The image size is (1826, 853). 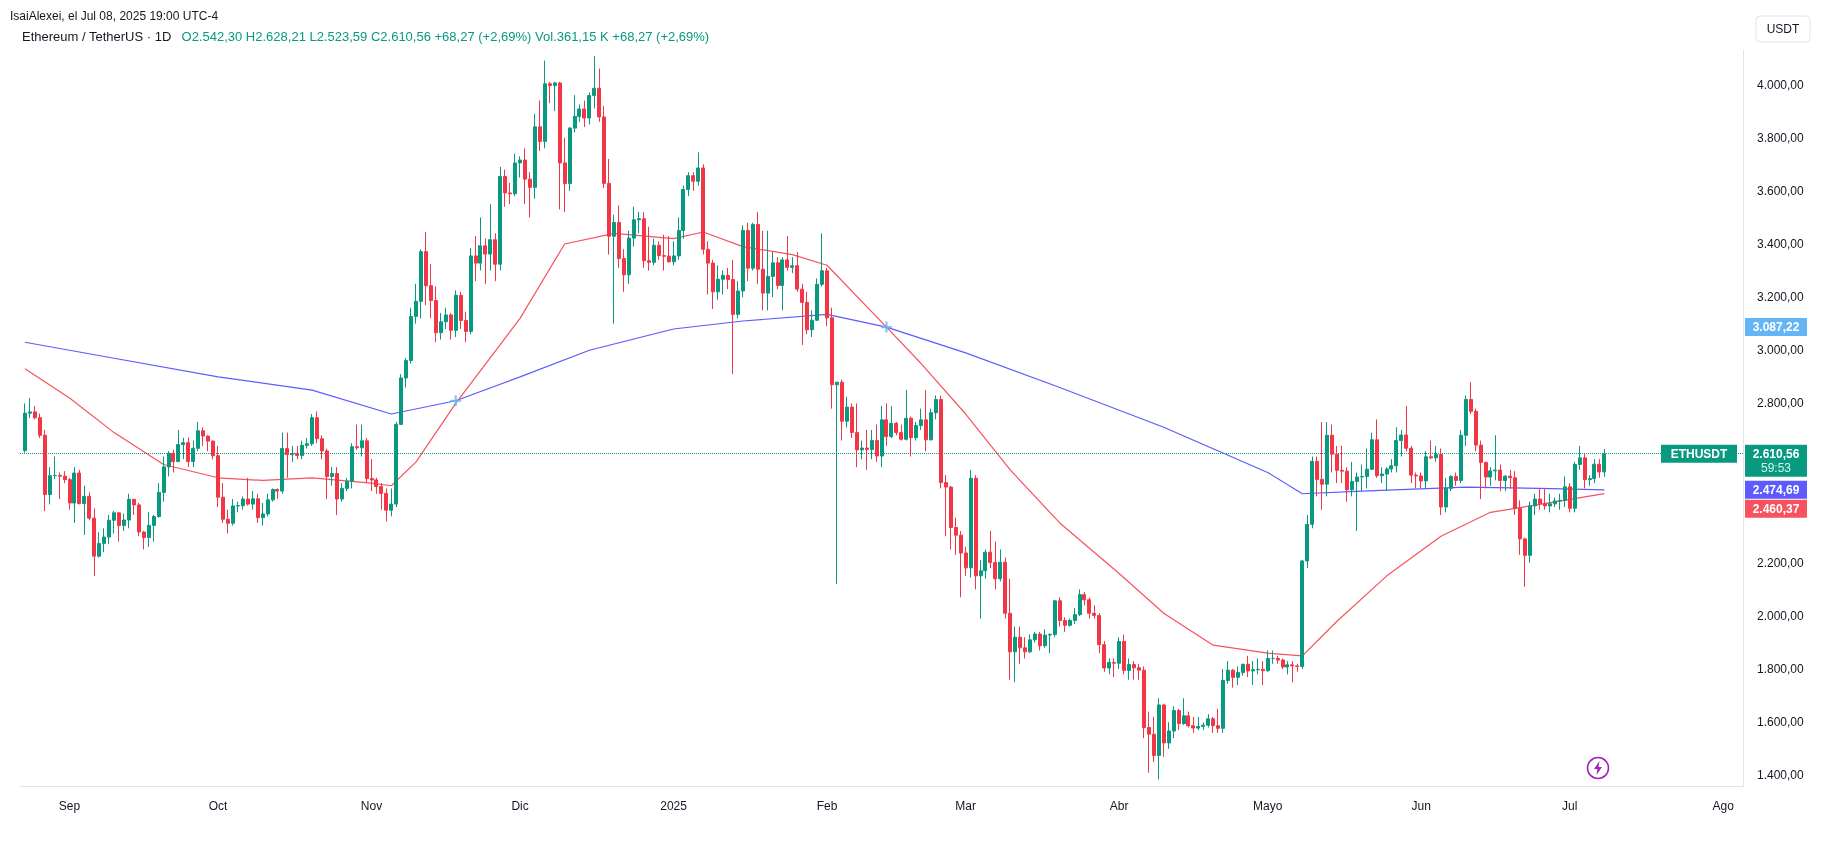 I want to click on text: USDT, so click(x=1783, y=29).